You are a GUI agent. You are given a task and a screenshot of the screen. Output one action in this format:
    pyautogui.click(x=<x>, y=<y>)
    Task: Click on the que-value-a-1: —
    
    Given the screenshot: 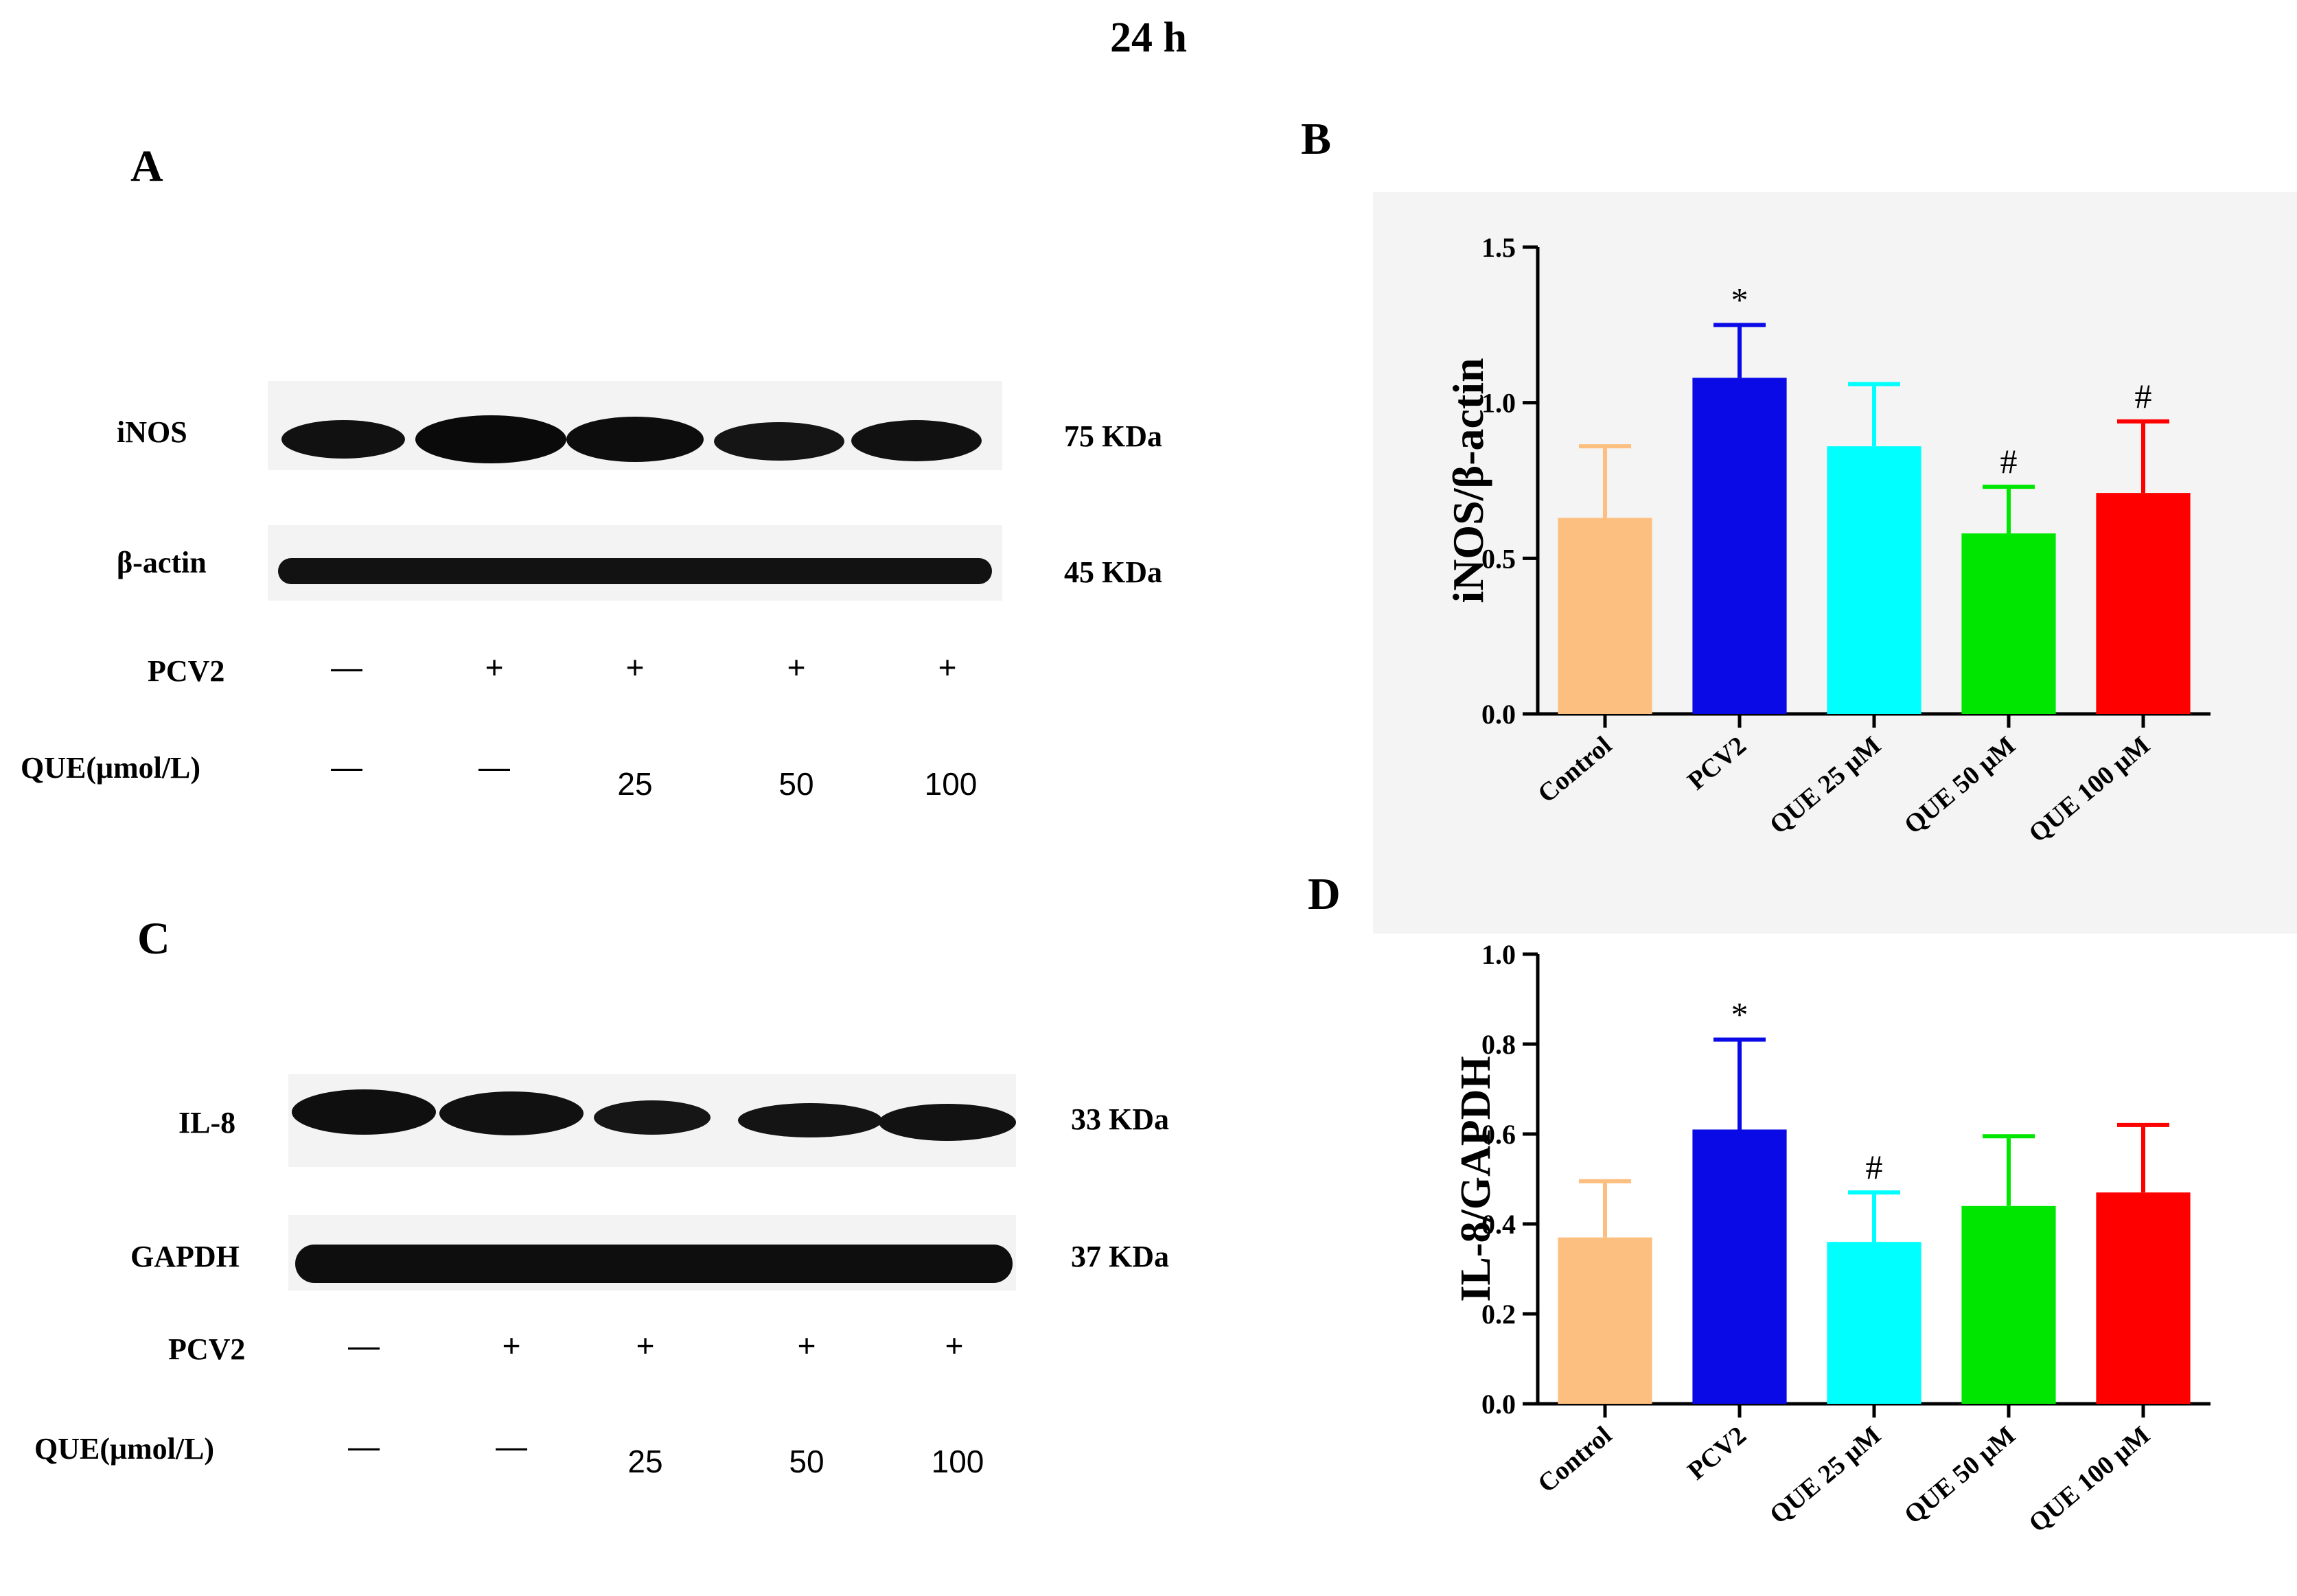 What is the action you would take?
    pyautogui.click(x=346, y=767)
    